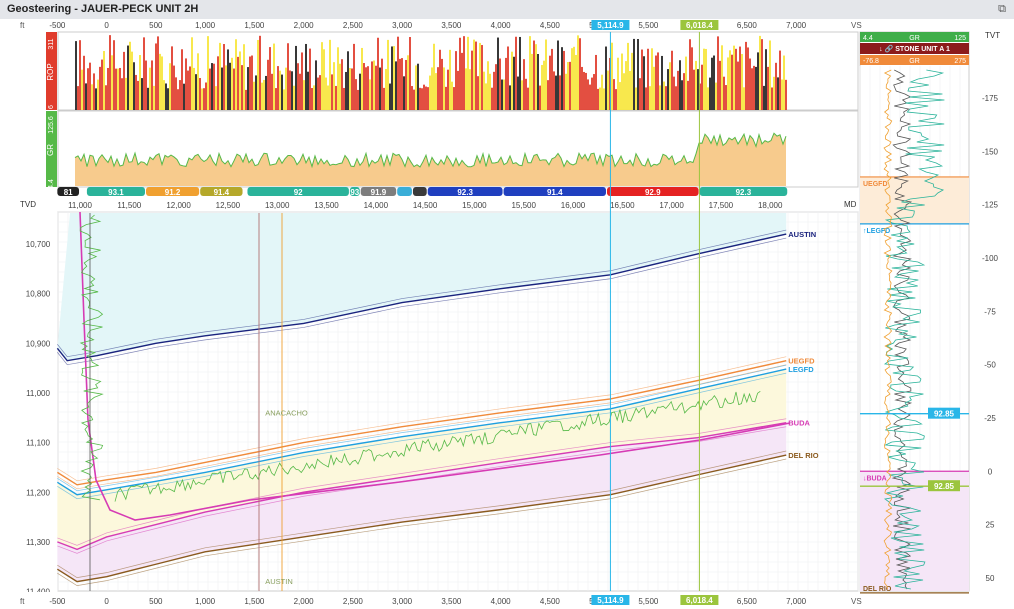 This screenshot has height=609, width=1014. What do you see at coordinates (38, 343) in the screenshot?
I see `tvd-tick-label: 10,900` at bounding box center [38, 343].